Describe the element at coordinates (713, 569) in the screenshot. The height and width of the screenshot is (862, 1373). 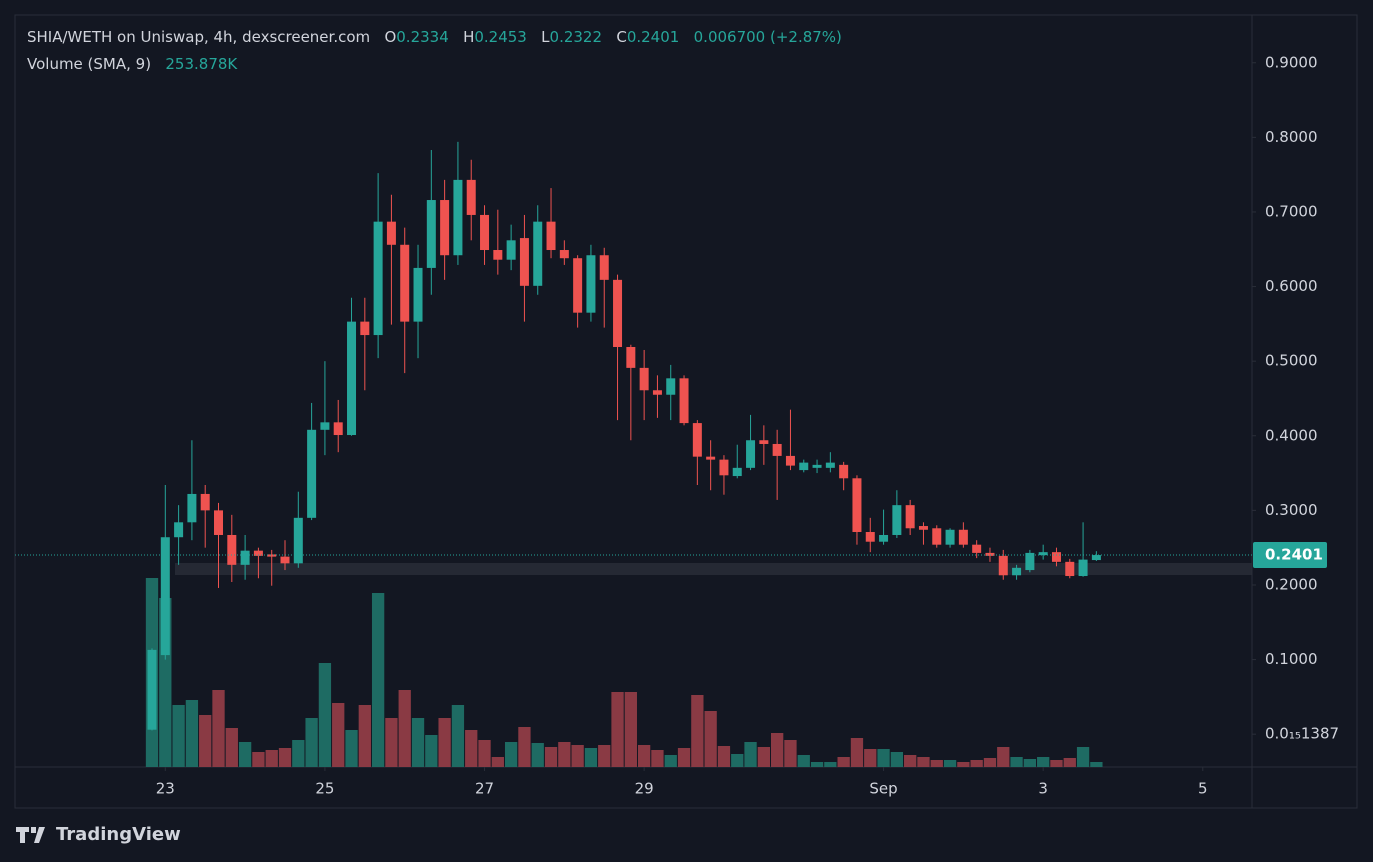
I see `range-band` at that location.